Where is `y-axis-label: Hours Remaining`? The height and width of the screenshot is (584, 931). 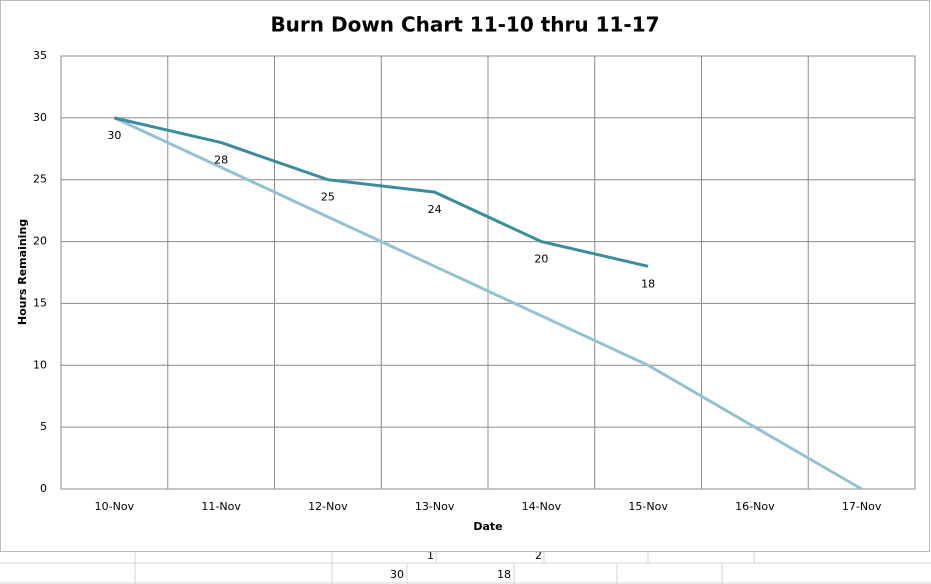
y-axis-label: Hours Remaining is located at coordinates (22, 272).